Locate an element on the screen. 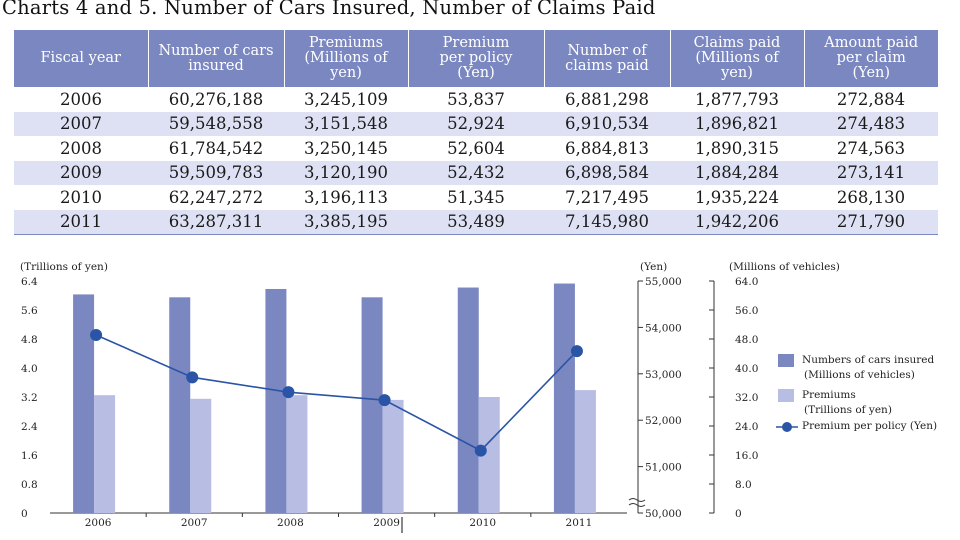 The image size is (960, 540). table-header-cell: Fiscal year is located at coordinates (81, 58).